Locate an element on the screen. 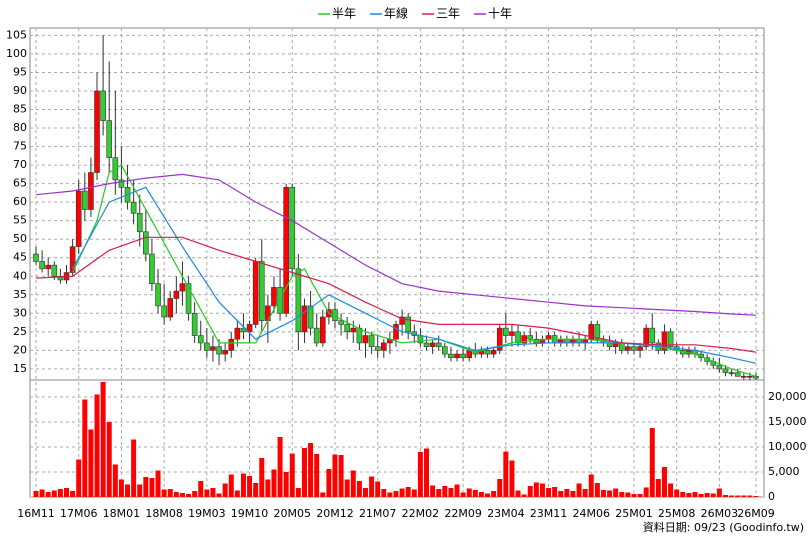 This screenshot has height=540, width=808. x-tick-label: 26M03 is located at coordinates (720, 513).